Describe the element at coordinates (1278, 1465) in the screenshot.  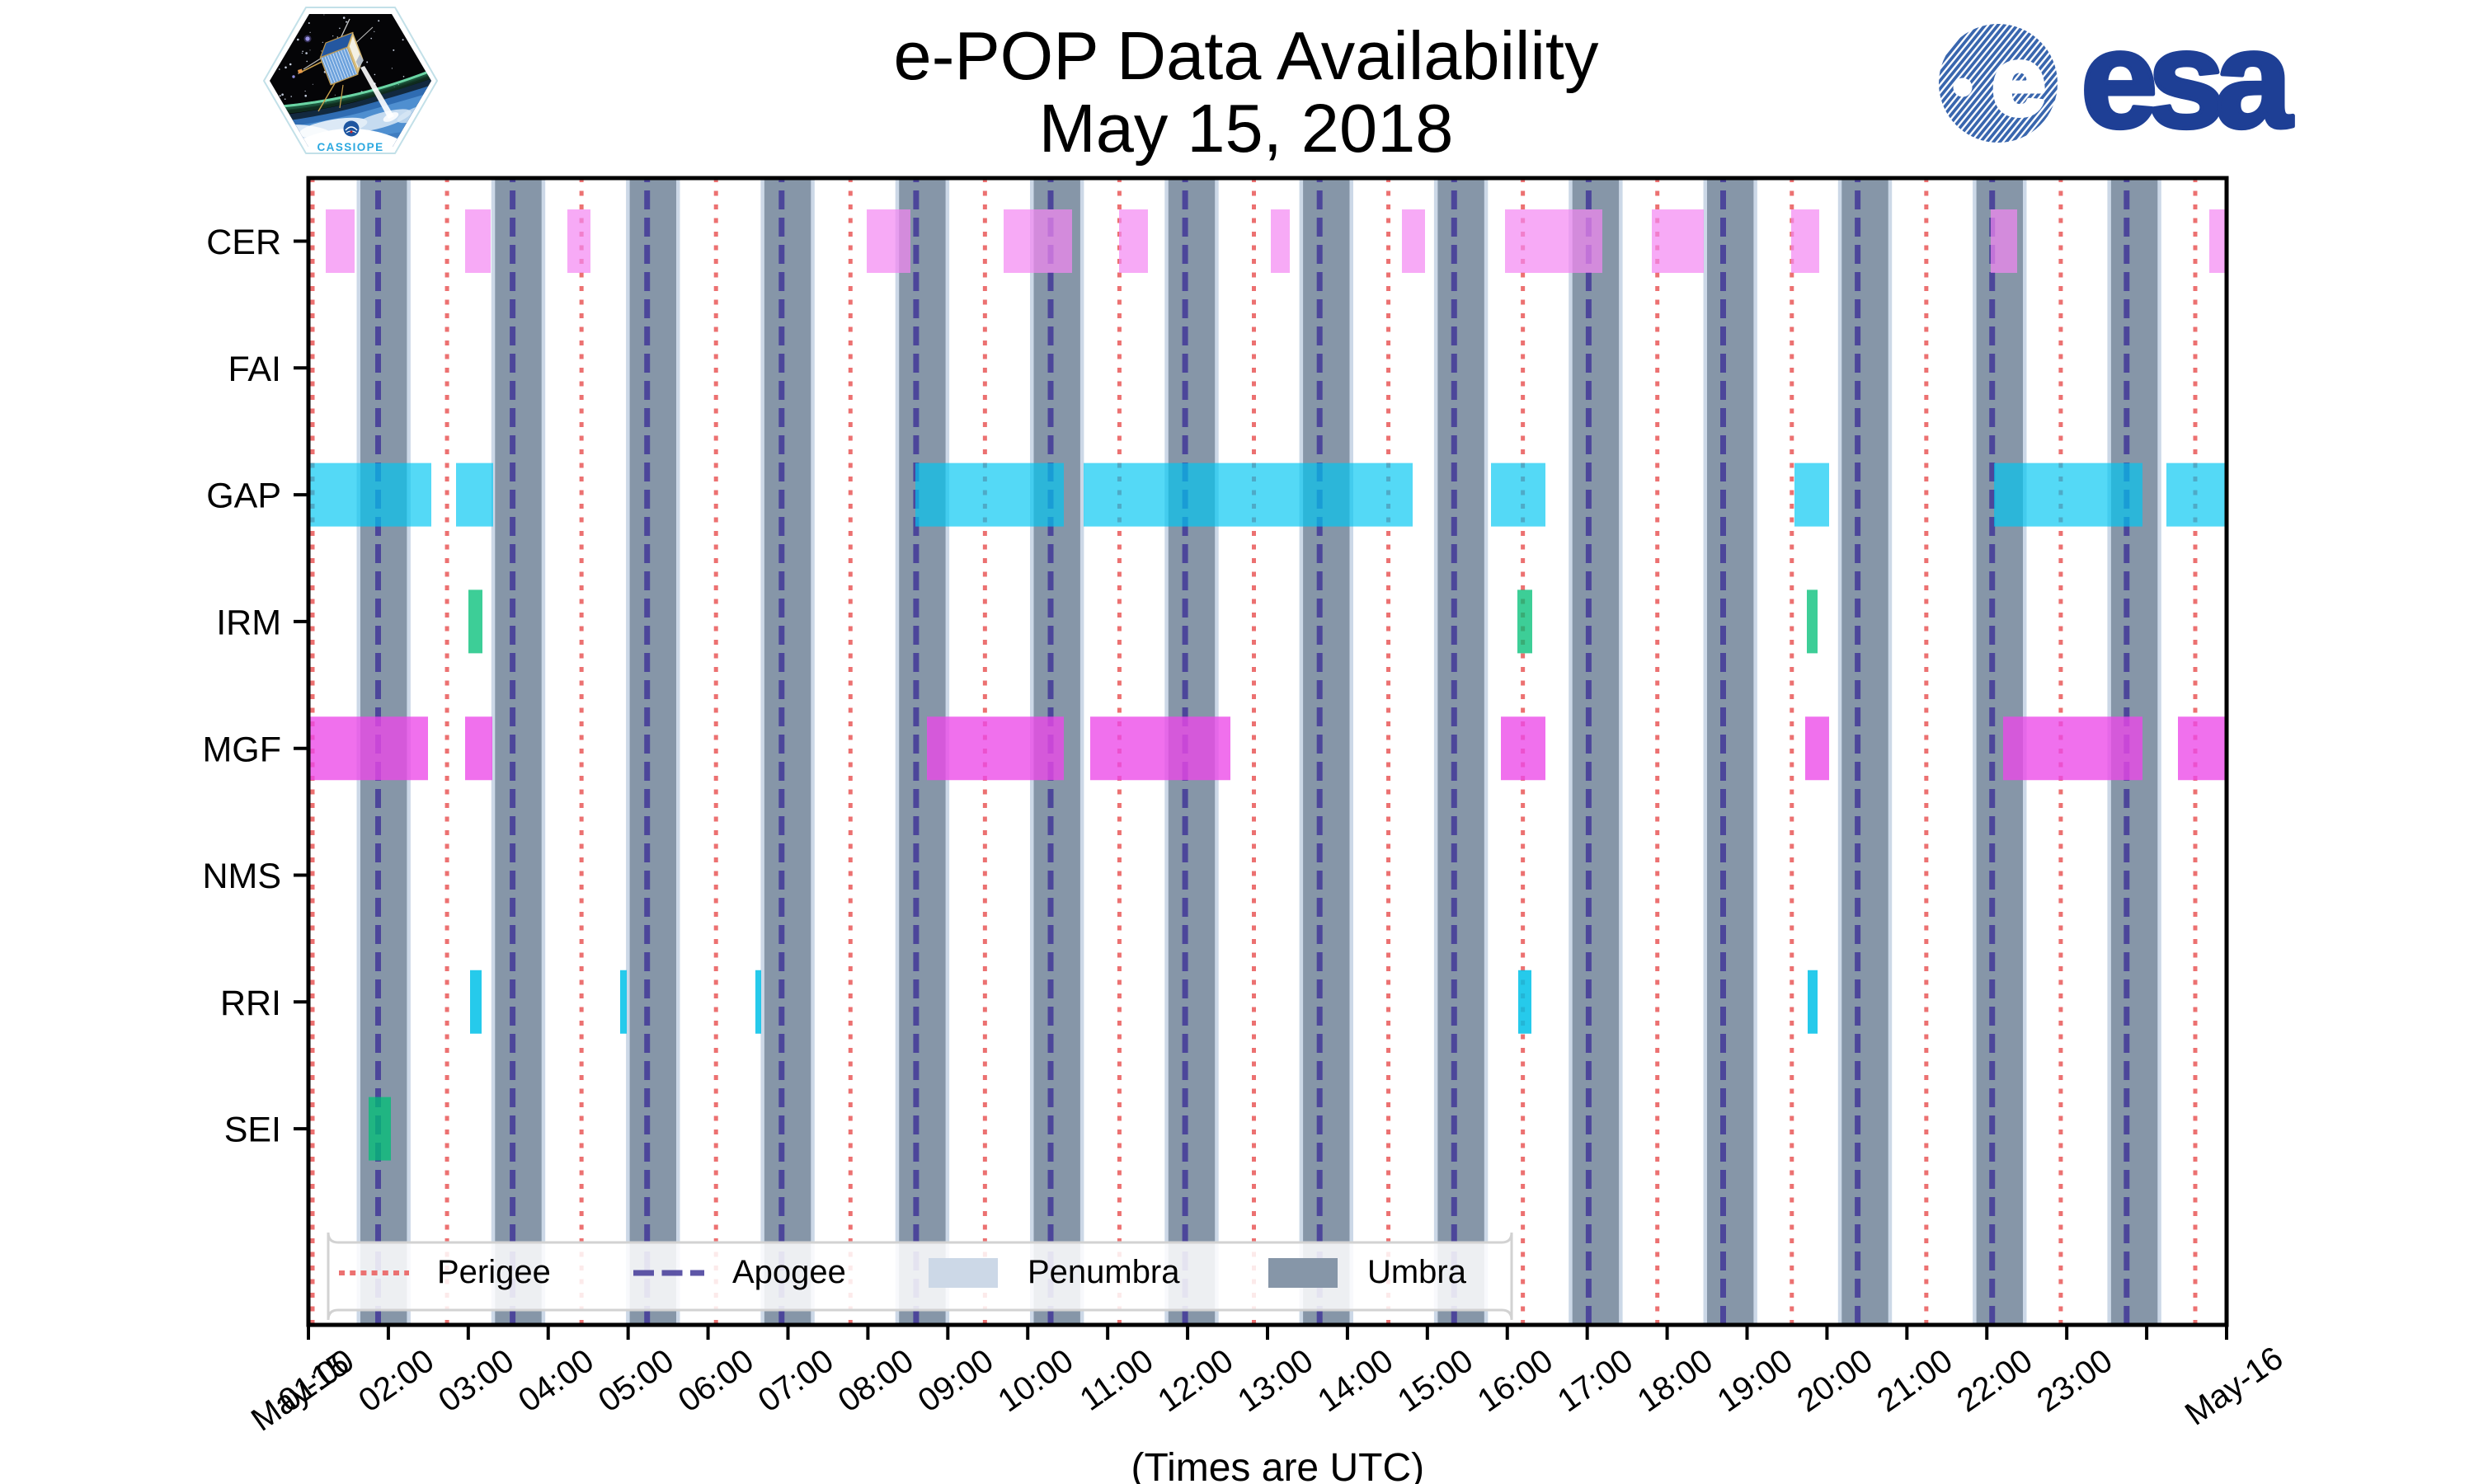
I see `svg-text: (Times are UTC)` at that location.